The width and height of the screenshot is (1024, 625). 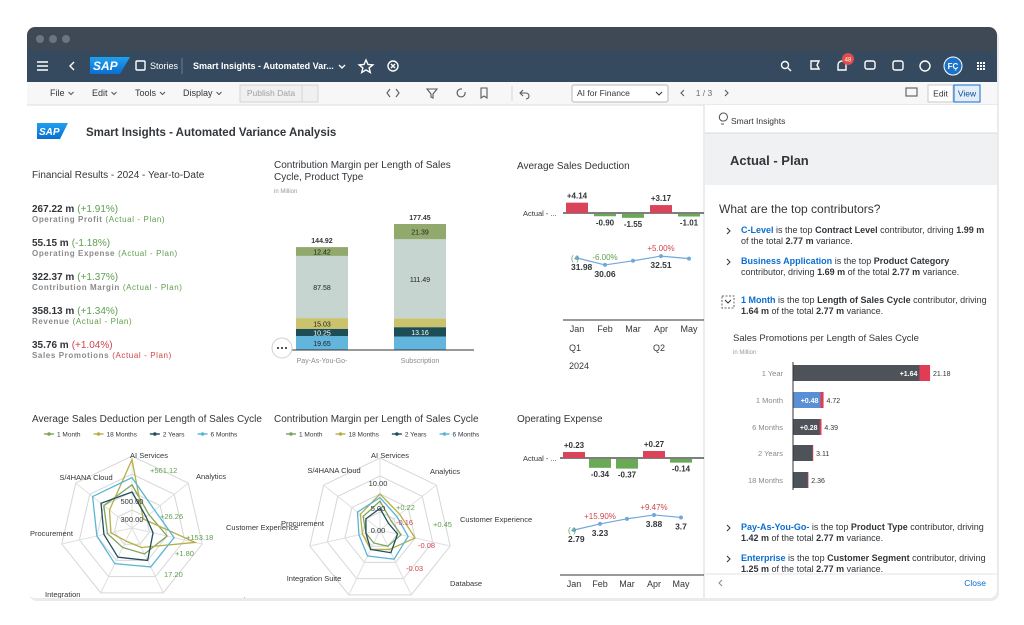 I want to click on sap-logo, so click(x=110, y=65).